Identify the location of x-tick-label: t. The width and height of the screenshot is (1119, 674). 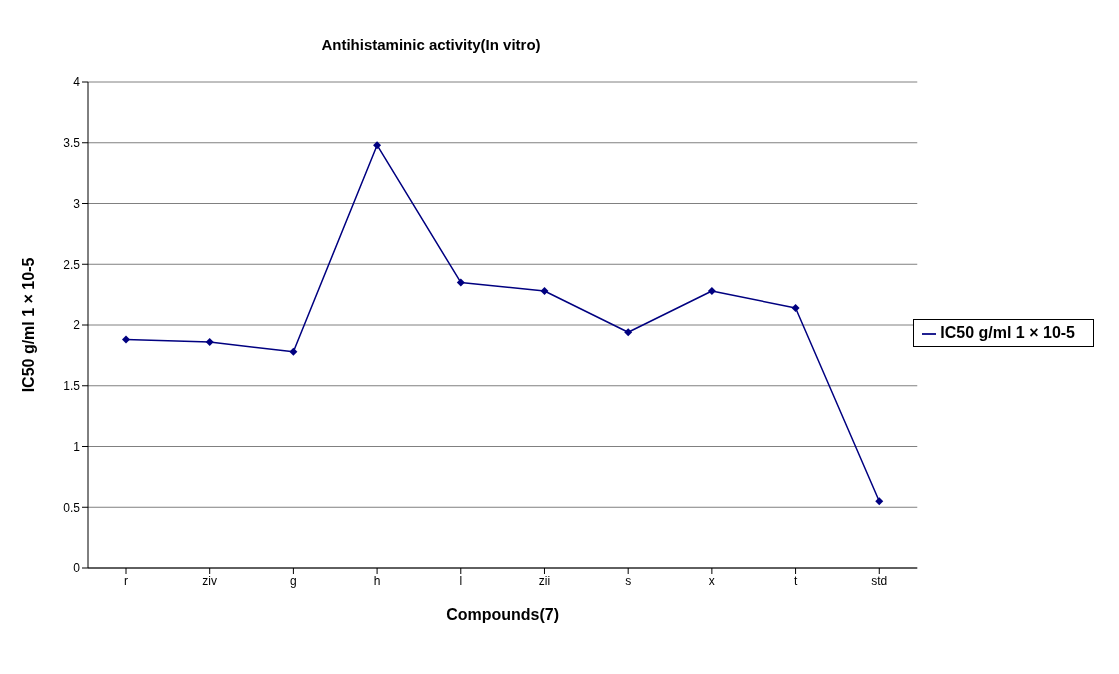
(795, 580).